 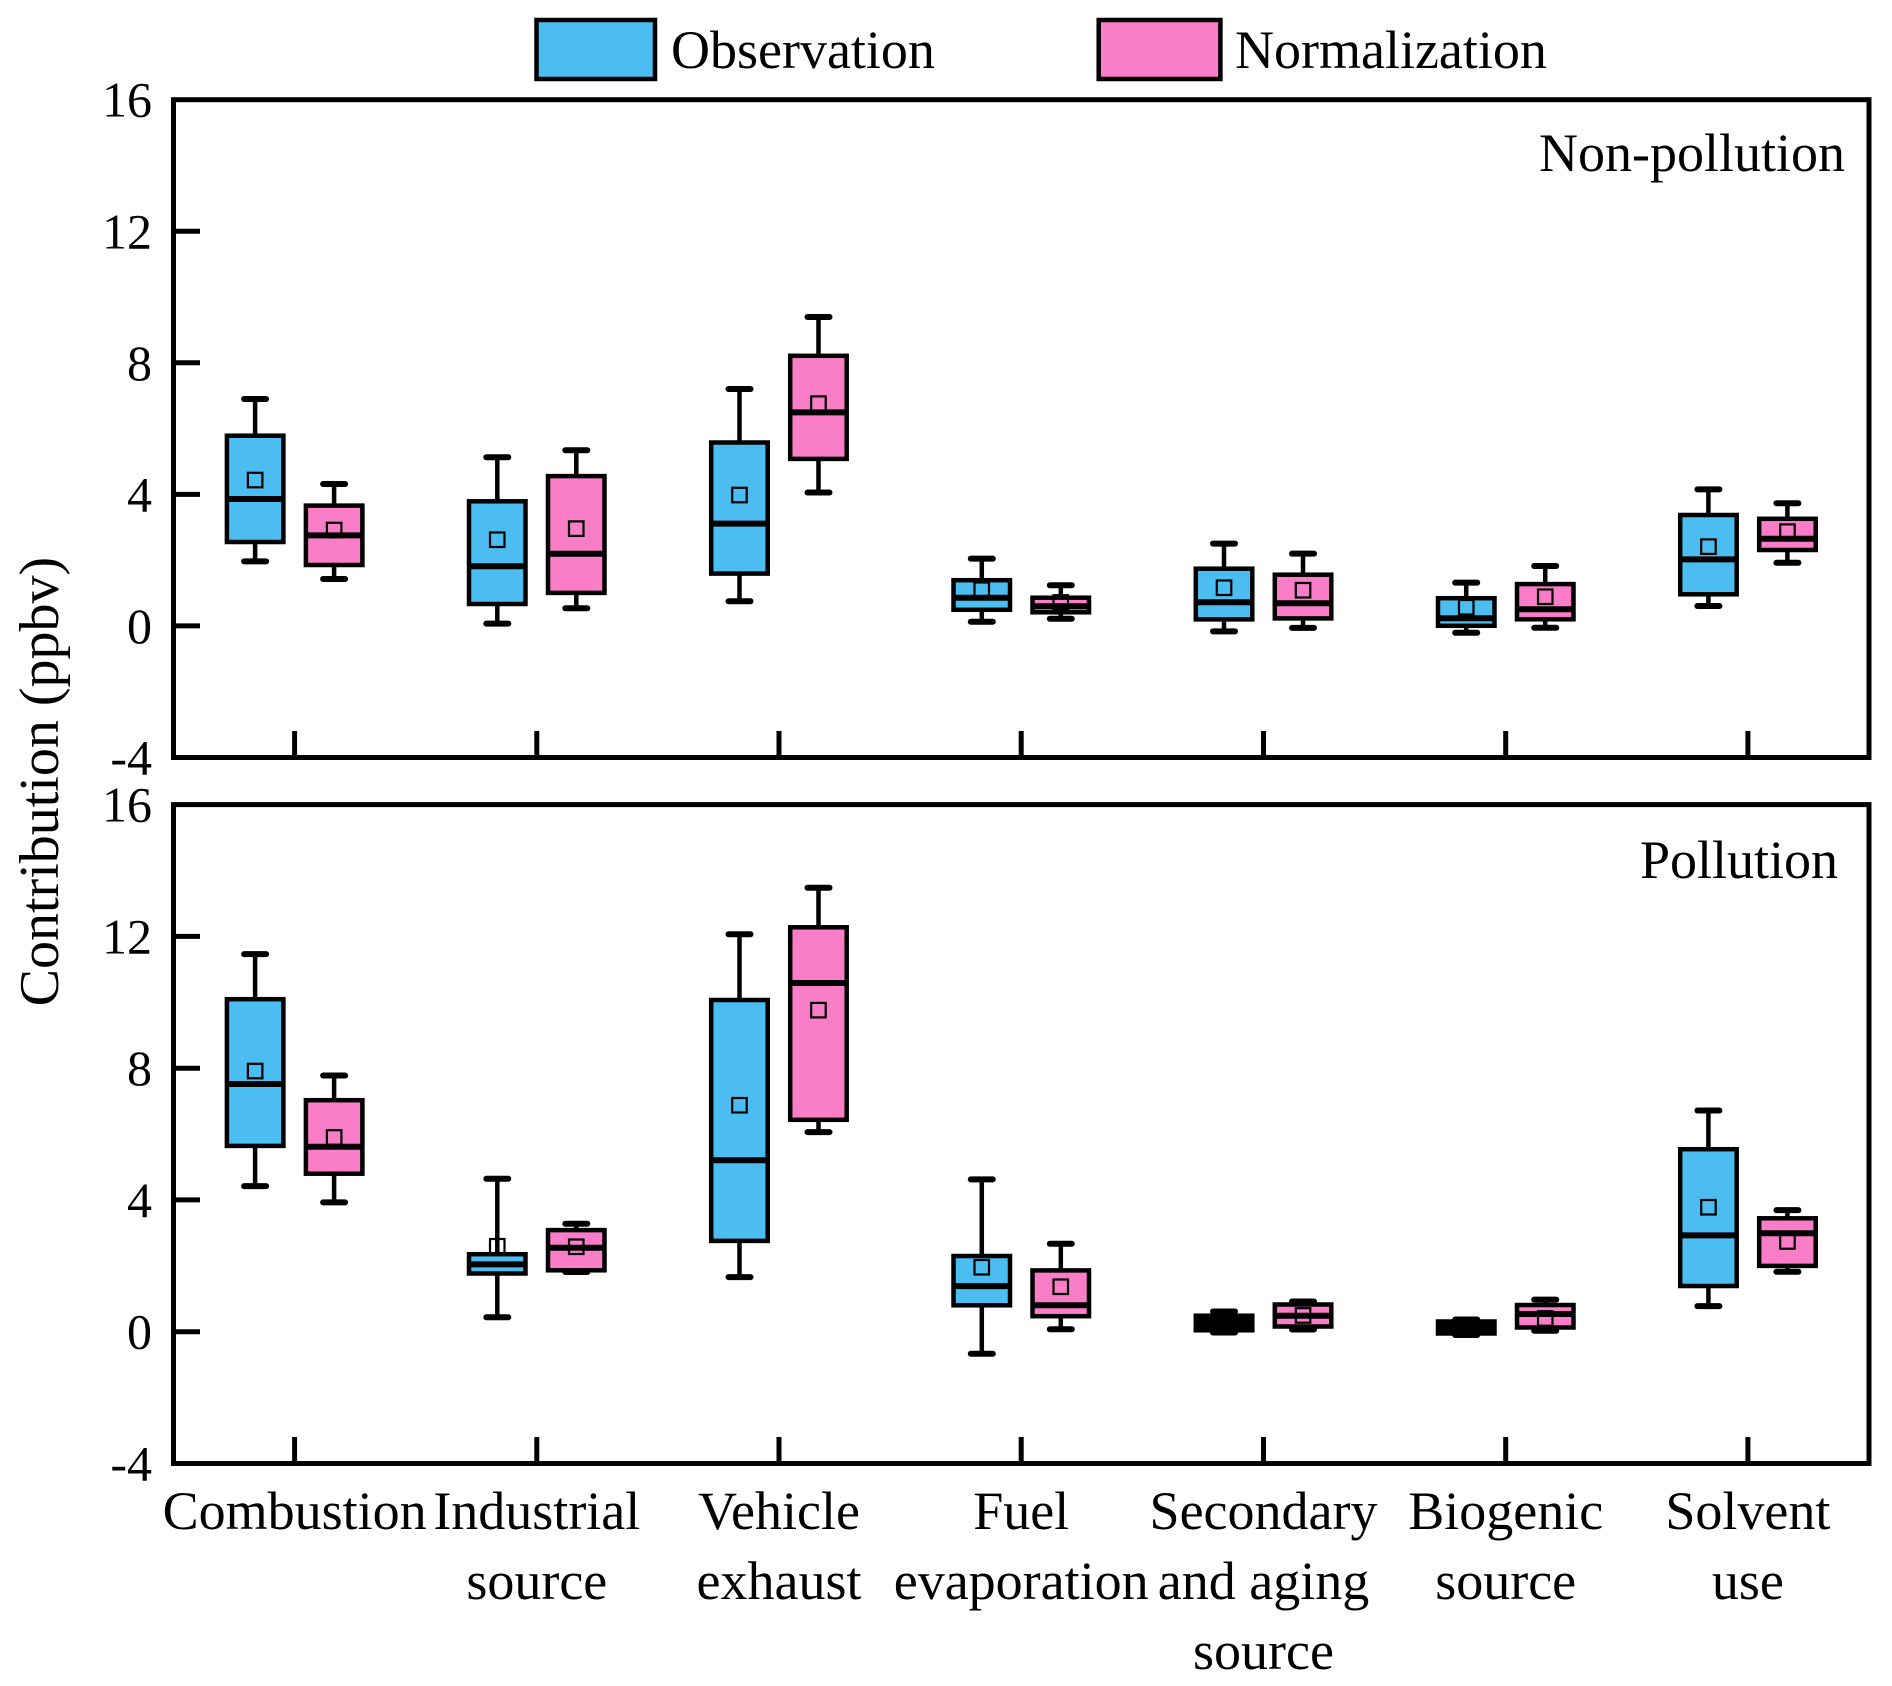 What do you see at coordinates (40, 782) in the screenshot?
I see `svg-text: Contribution (ppbv)` at bounding box center [40, 782].